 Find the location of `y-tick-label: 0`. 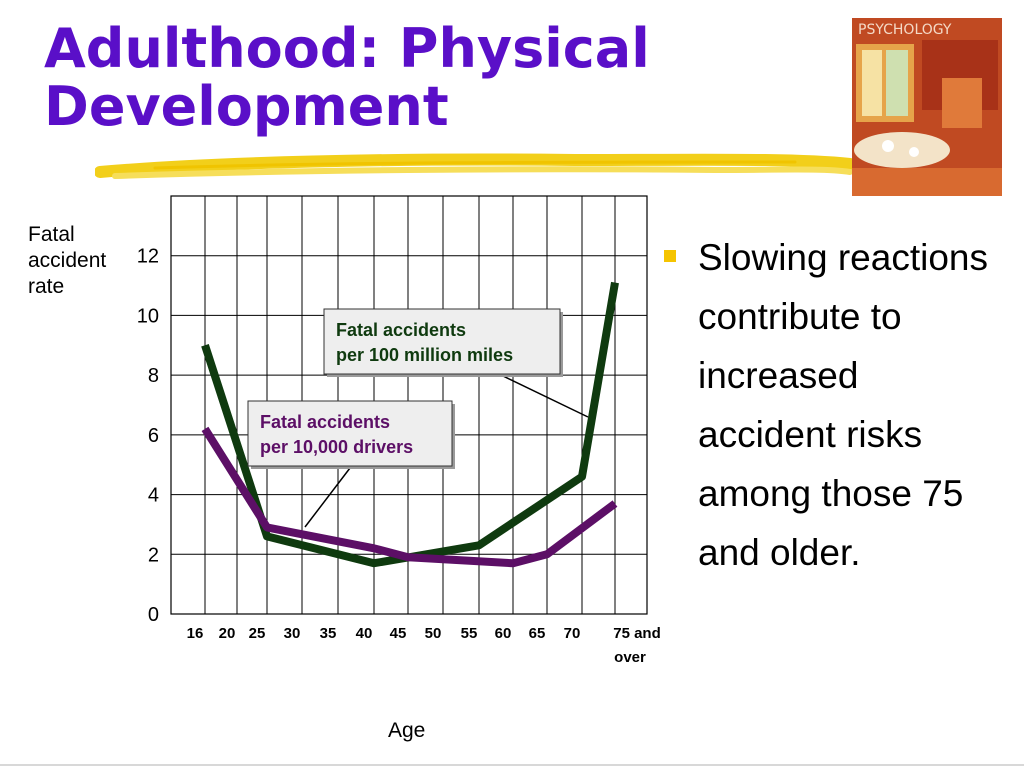

y-tick-label: 0 is located at coordinates (153, 615).